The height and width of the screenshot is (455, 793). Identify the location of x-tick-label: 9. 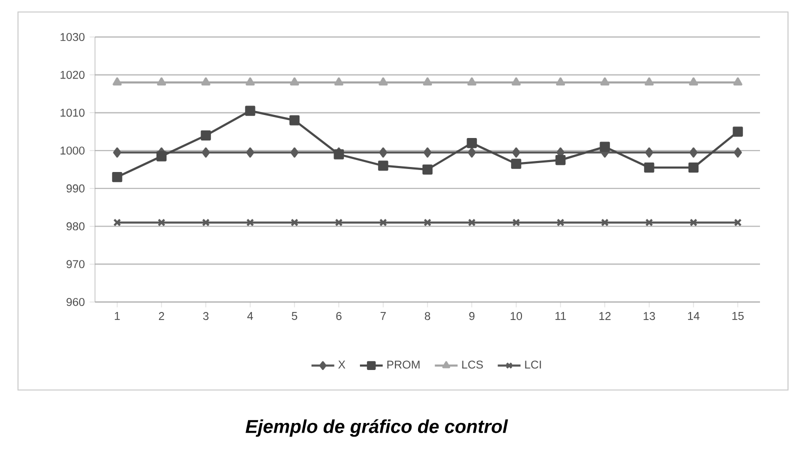
(471, 316).